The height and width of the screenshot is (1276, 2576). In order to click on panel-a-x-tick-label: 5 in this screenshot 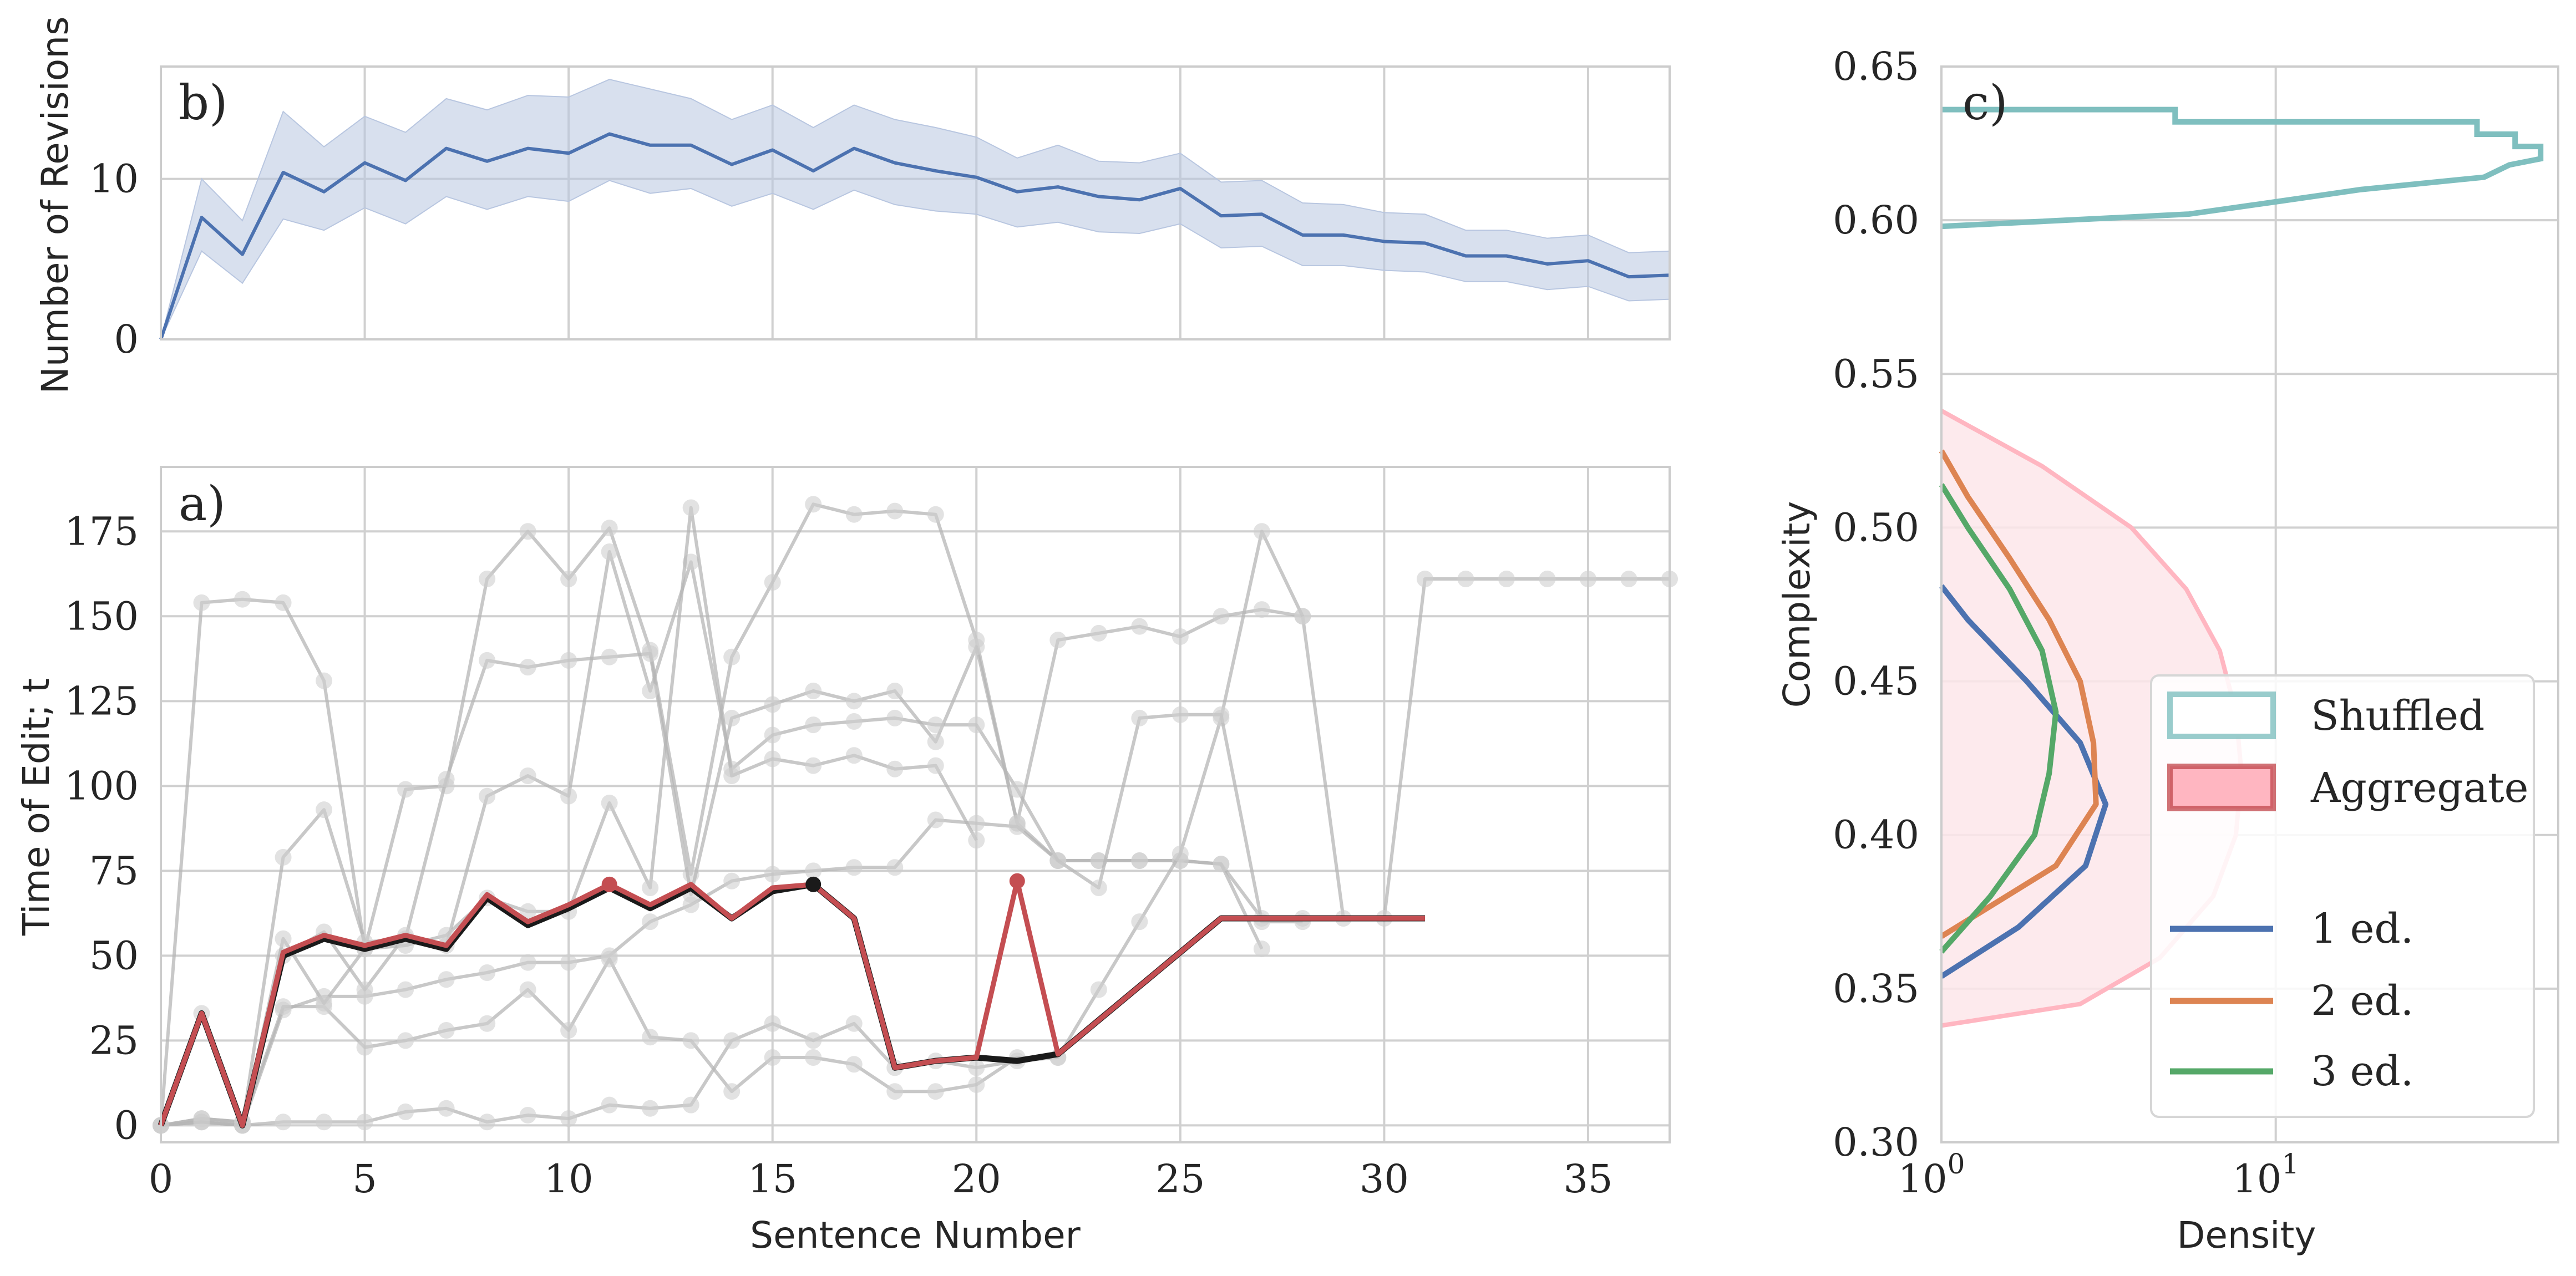, I will do `click(364, 1179)`.